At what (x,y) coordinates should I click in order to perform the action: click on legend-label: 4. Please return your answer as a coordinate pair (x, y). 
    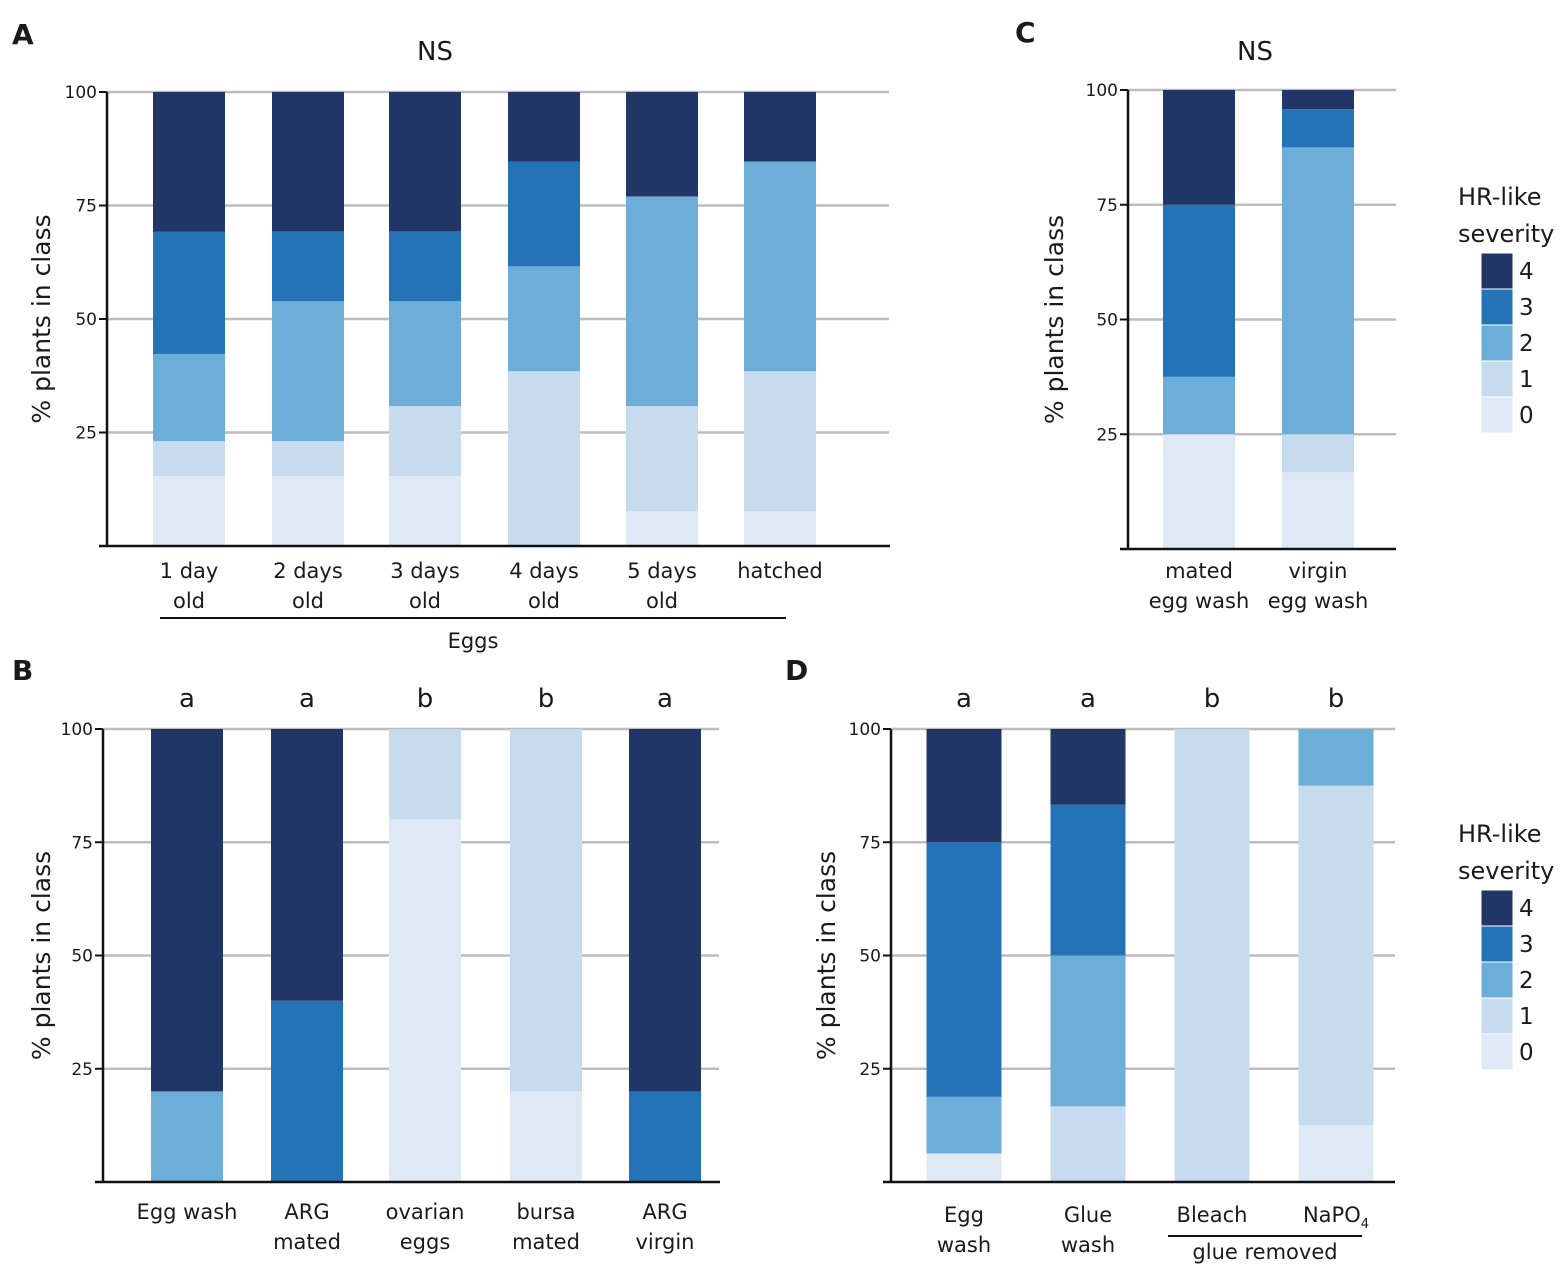
    Looking at the image, I should click on (1526, 909).